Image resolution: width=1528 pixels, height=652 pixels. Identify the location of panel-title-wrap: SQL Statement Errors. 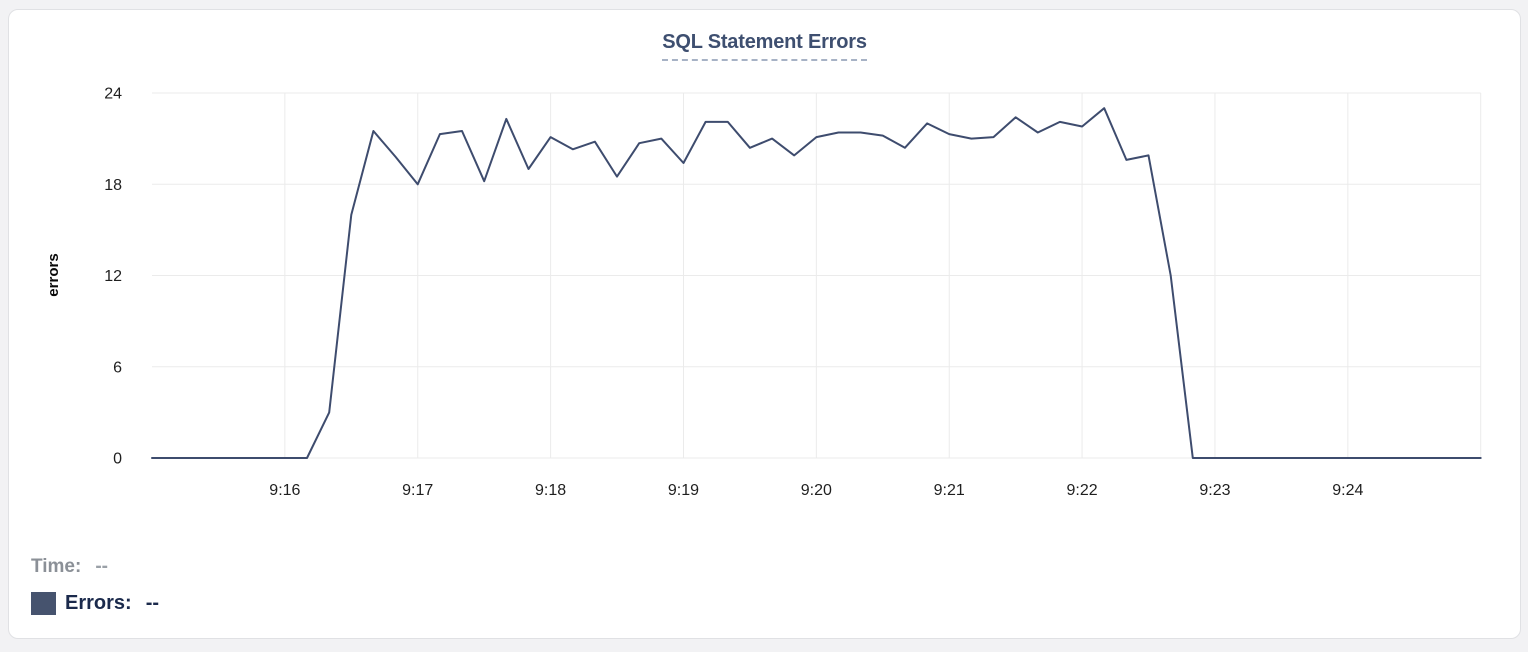
(764, 46).